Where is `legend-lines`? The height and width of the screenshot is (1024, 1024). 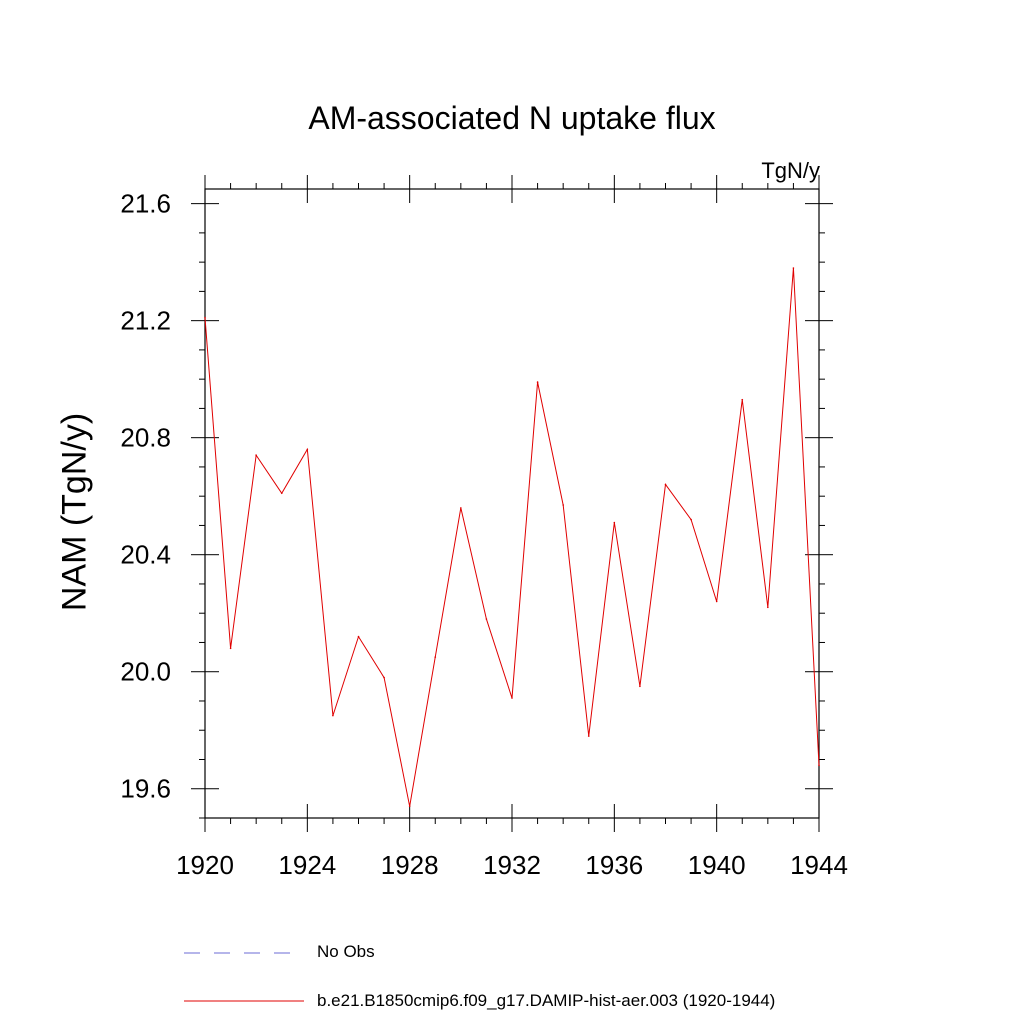 legend-lines is located at coordinates (244, 977).